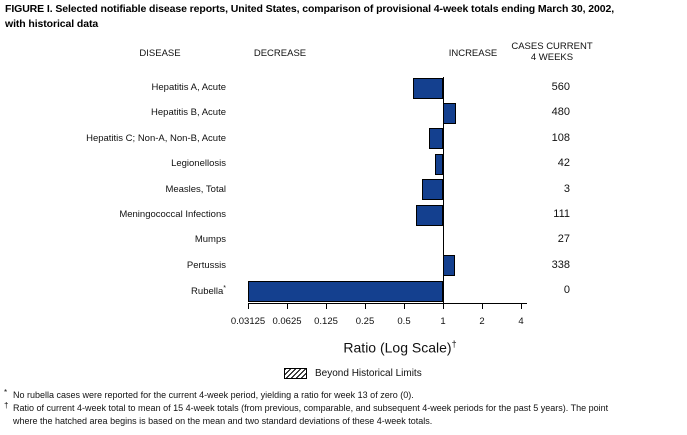 The height and width of the screenshot is (435, 687). Describe the element at coordinates (198, 164) in the screenshot. I see `disease-label: Legionellosis` at that location.